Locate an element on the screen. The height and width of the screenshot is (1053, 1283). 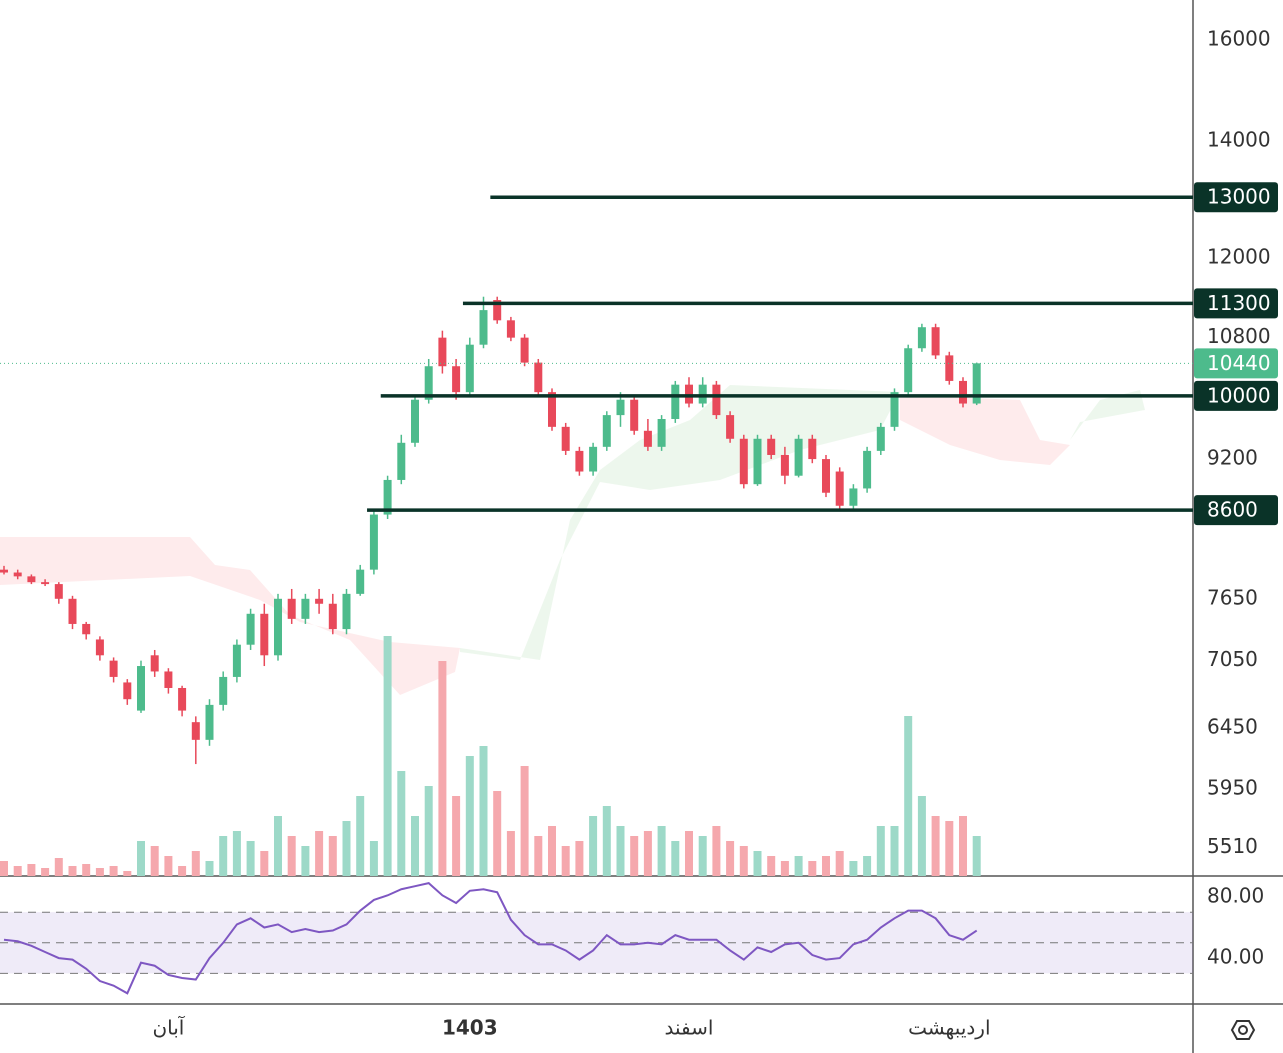
last-price-box is located at coordinates (1236, 363).